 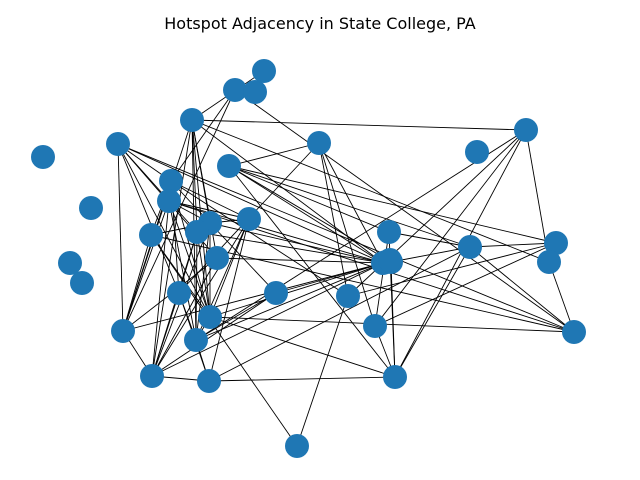 I want to click on graph-node-n21, so click(x=152, y=376).